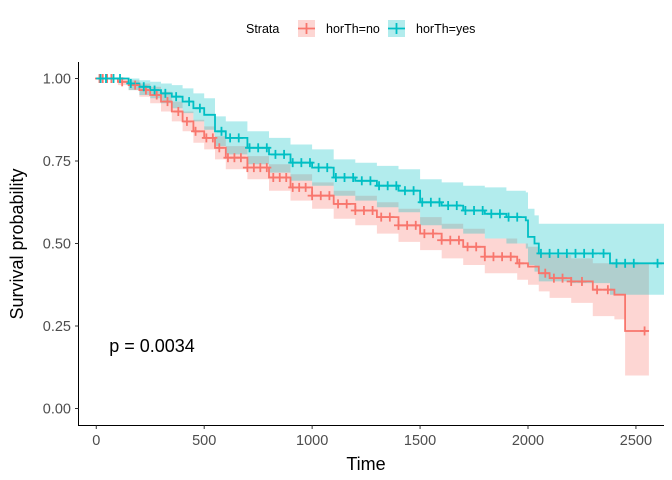  I want to click on x-tick-label: 1500, so click(420, 441).